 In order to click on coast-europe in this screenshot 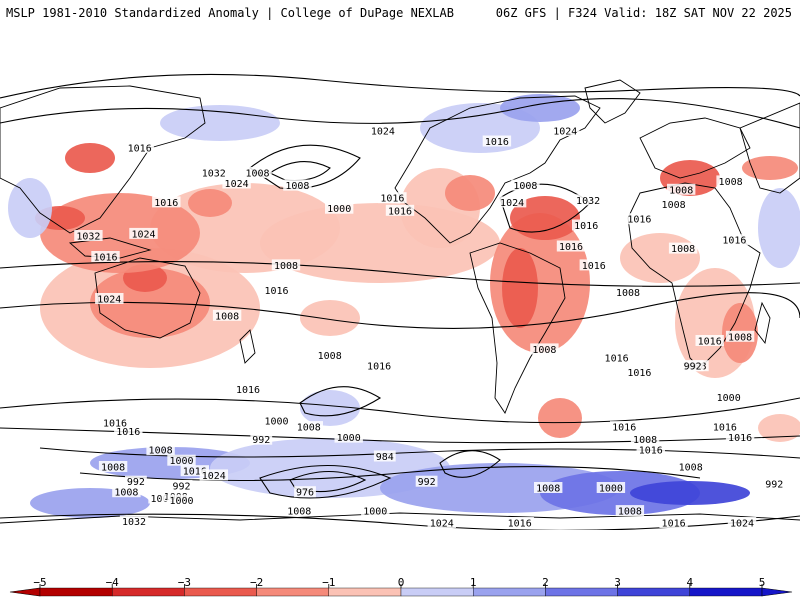, I will do `click(695, 148)`.